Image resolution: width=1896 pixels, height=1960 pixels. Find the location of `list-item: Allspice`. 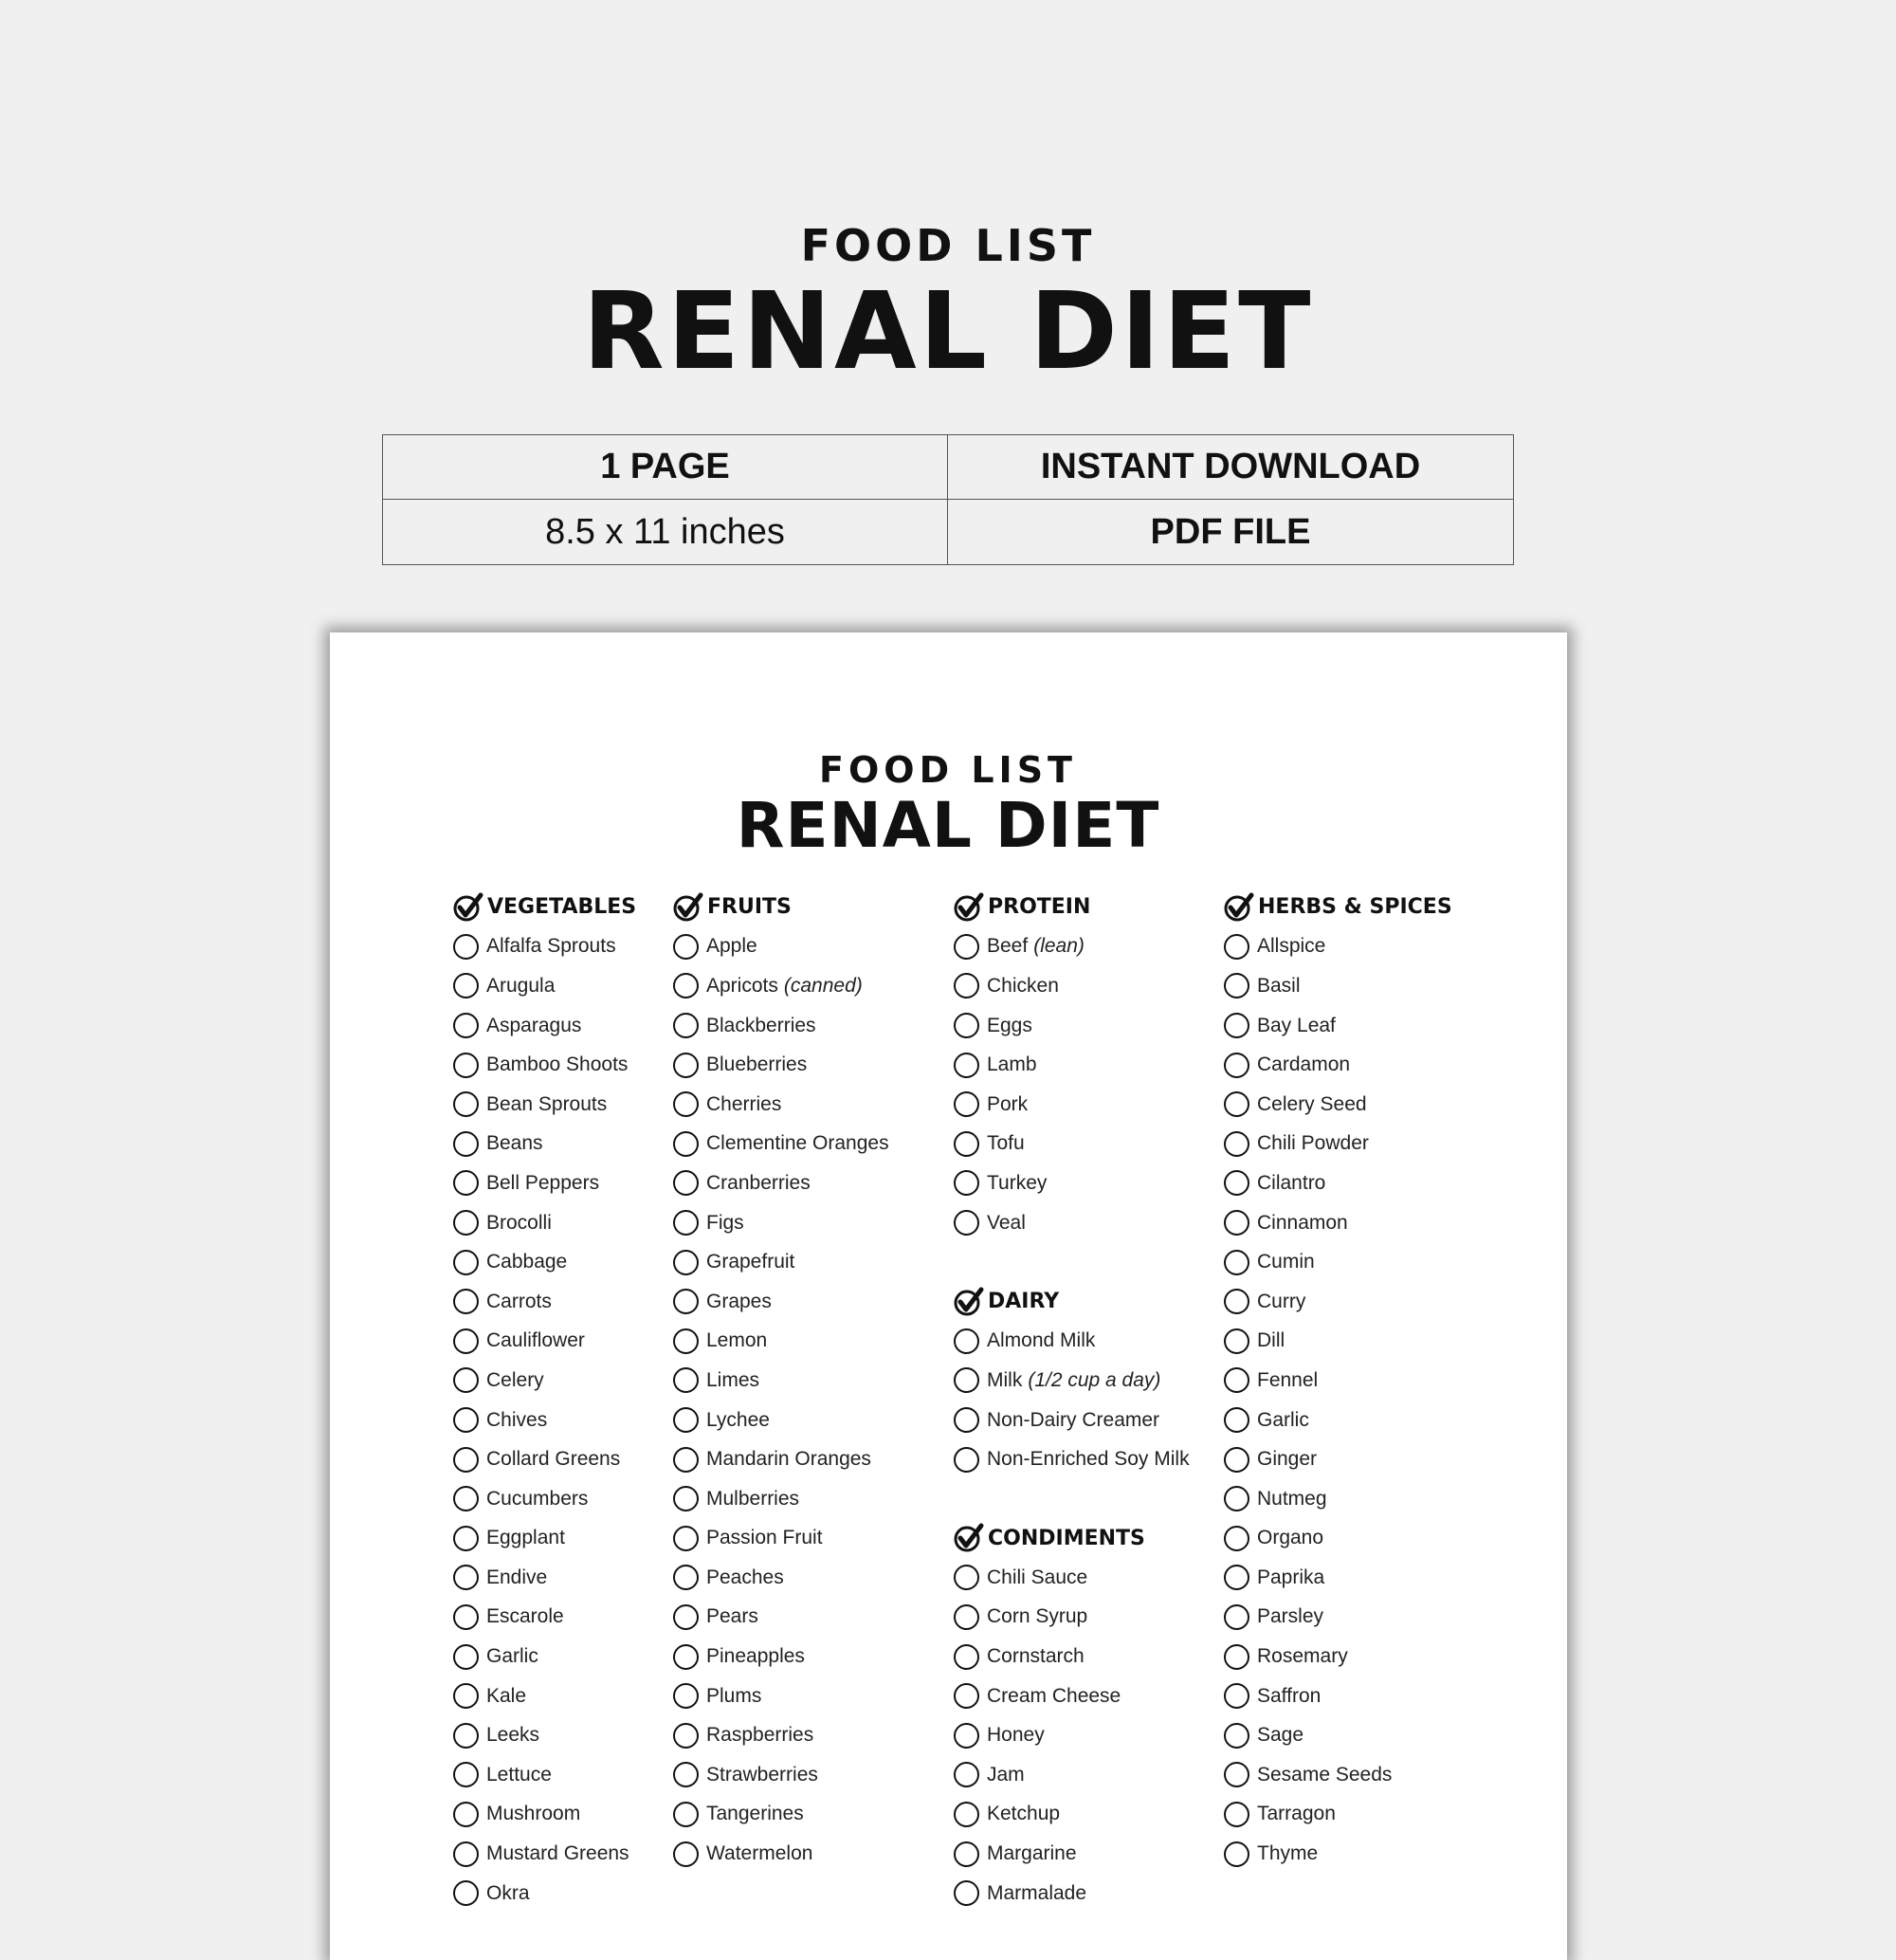

list-item: Allspice is located at coordinates (1338, 947).